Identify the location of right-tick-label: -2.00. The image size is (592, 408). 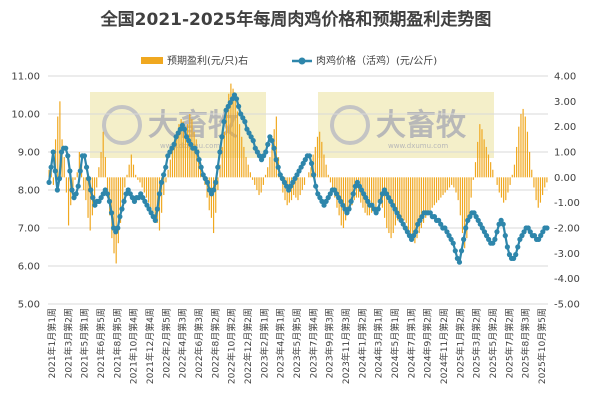
(567, 229).